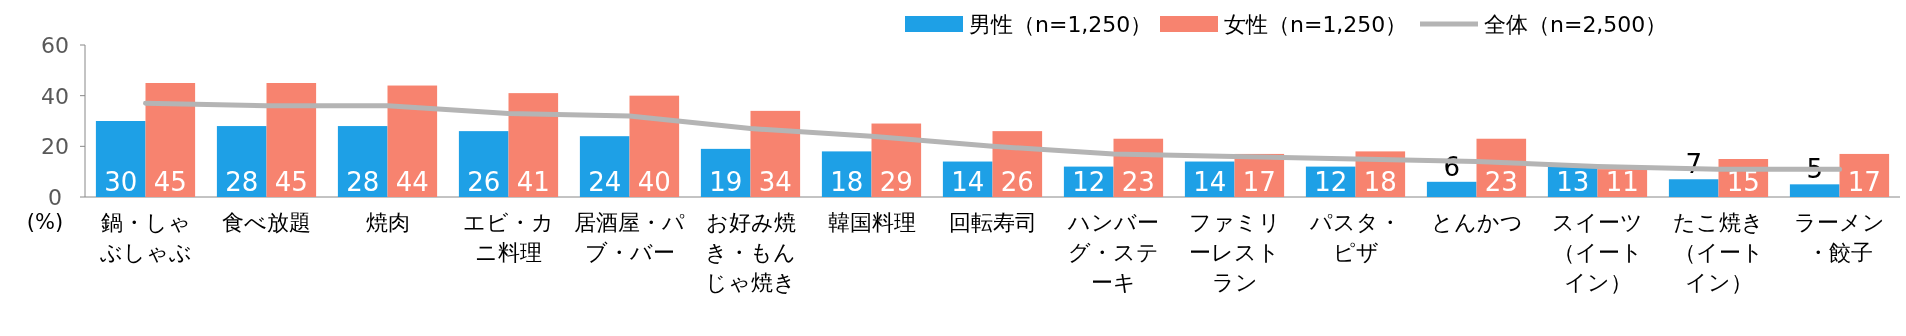  What do you see at coordinates (1597, 252) in the screenshot?
I see `x-tick-label: スイーツ（イートイン）` at bounding box center [1597, 252].